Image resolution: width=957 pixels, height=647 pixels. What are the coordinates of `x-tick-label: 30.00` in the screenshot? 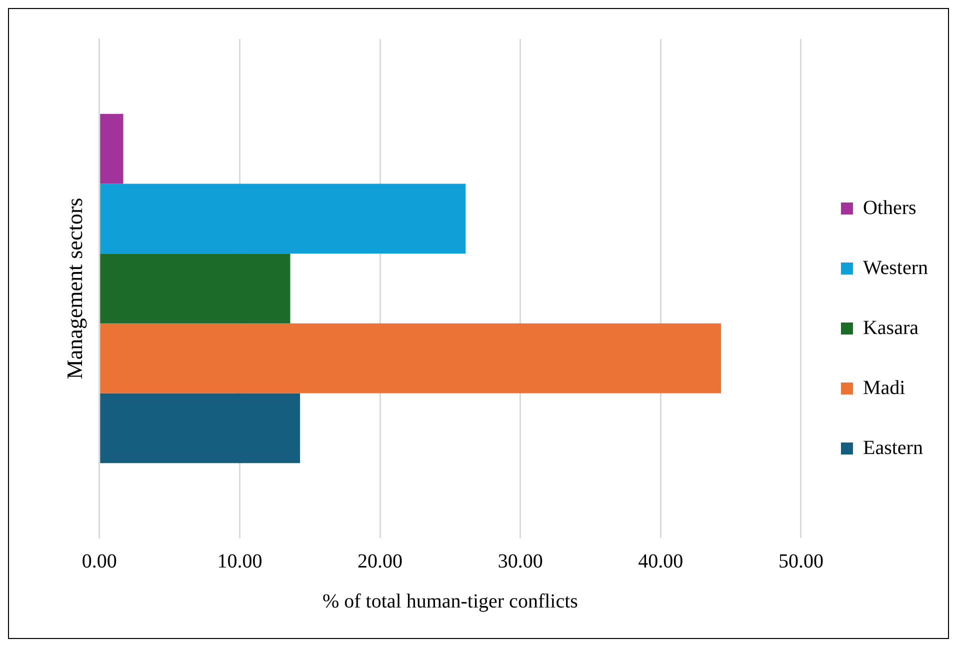 It's located at (520, 561).